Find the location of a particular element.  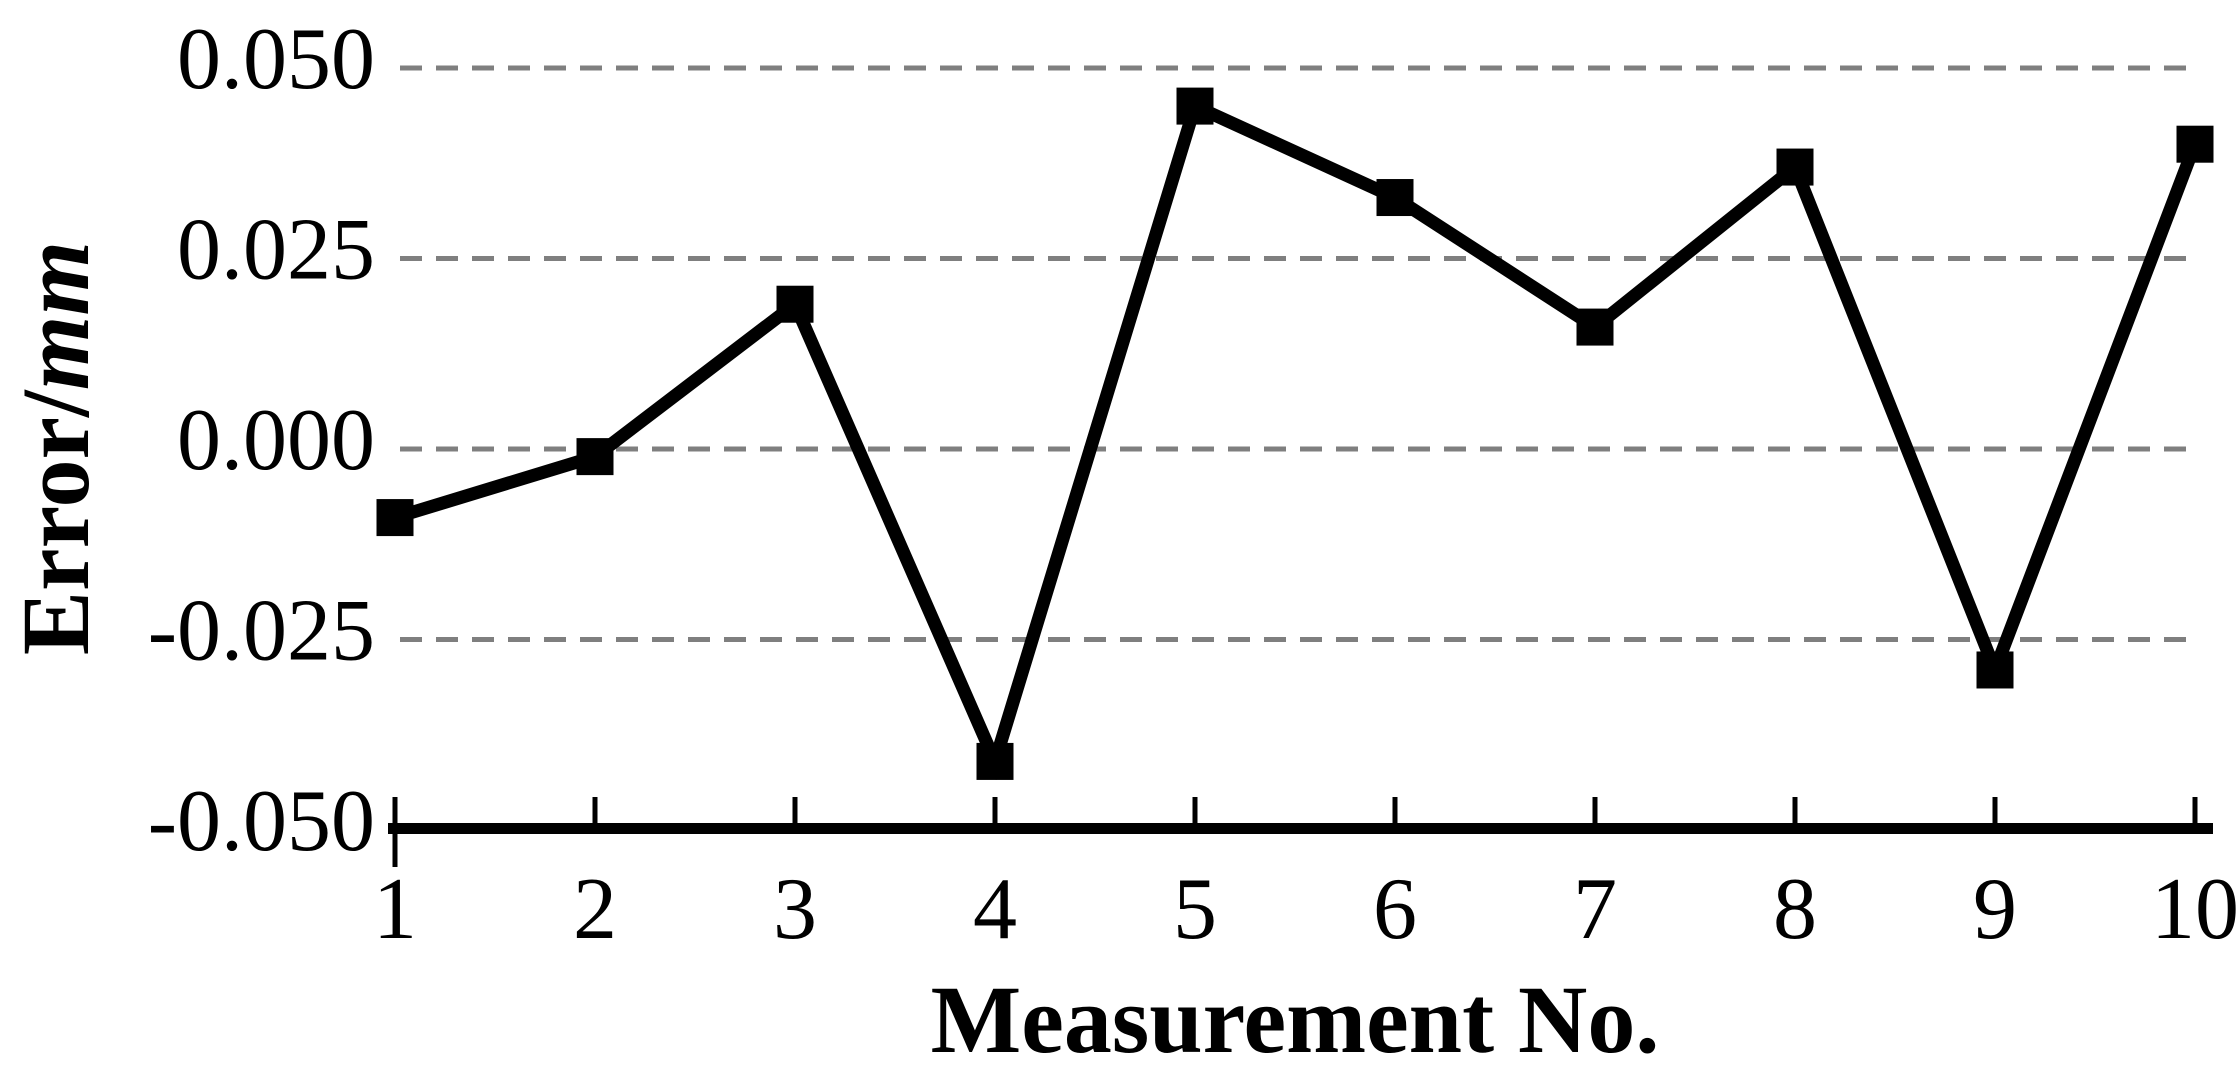

y-tick-label: -0.025 is located at coordinates (261, 631).